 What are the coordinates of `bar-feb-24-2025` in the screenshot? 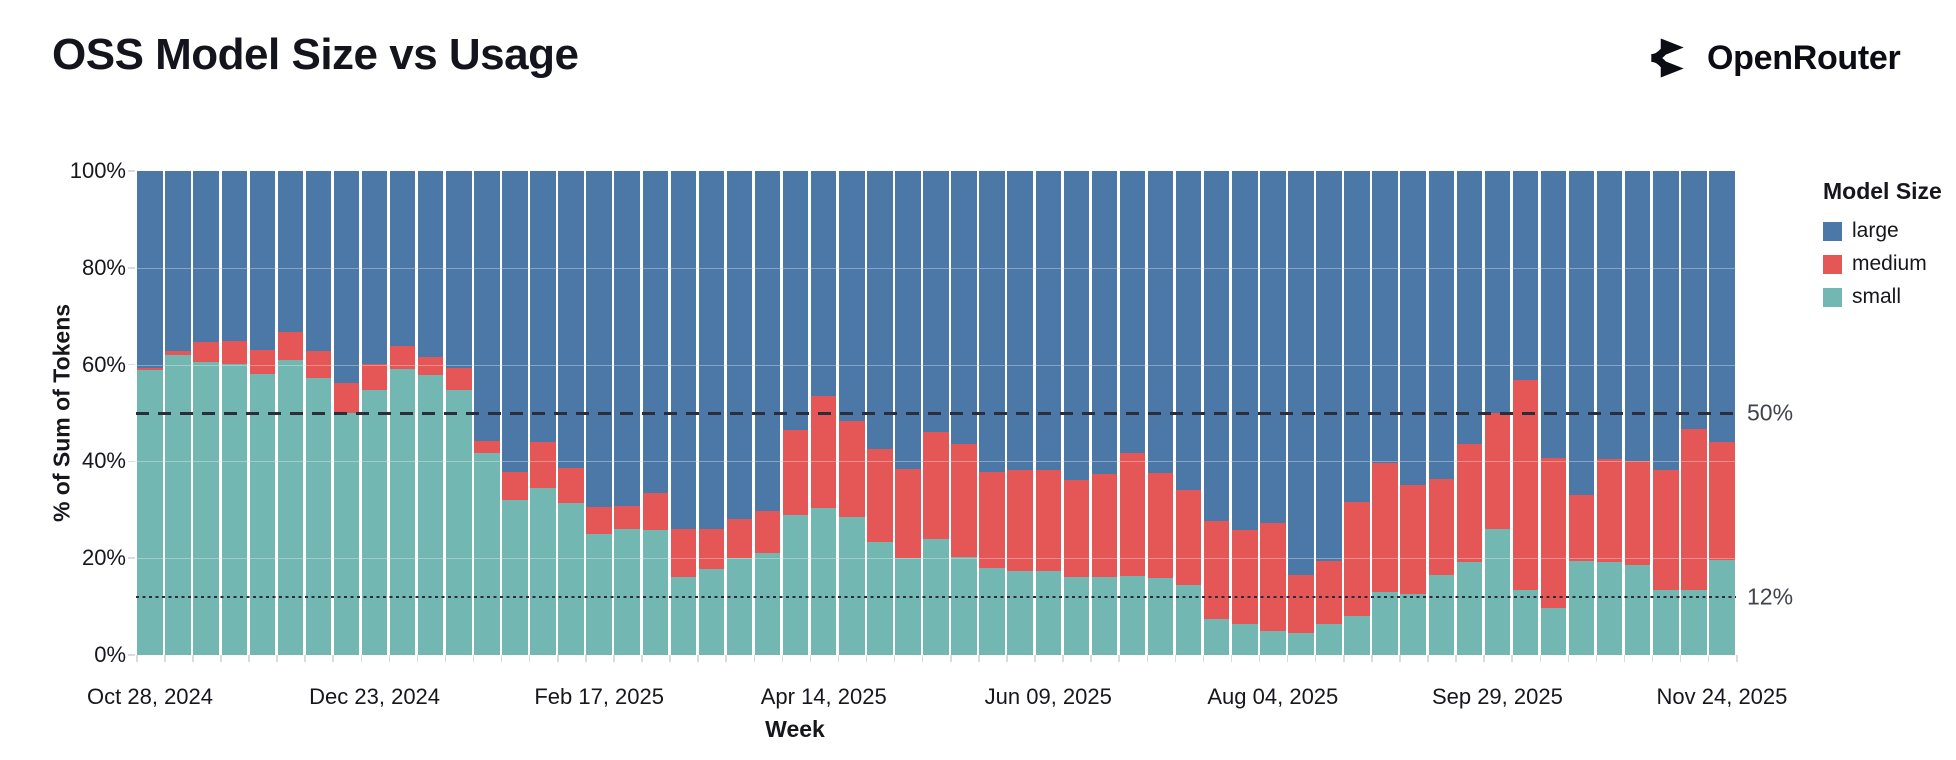 It's located at (627, 413).